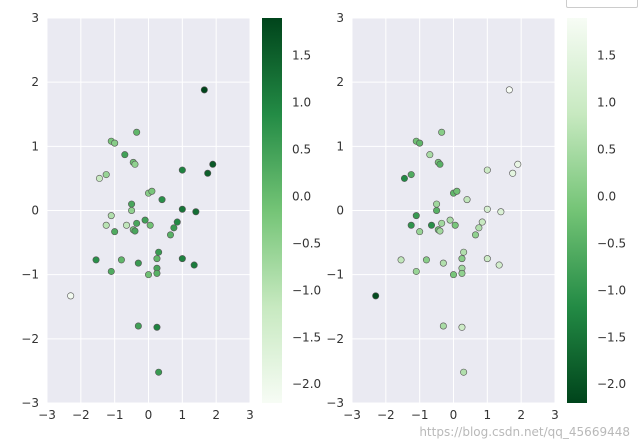  I want to click on y-tick-label: 3, so click(340, 18).